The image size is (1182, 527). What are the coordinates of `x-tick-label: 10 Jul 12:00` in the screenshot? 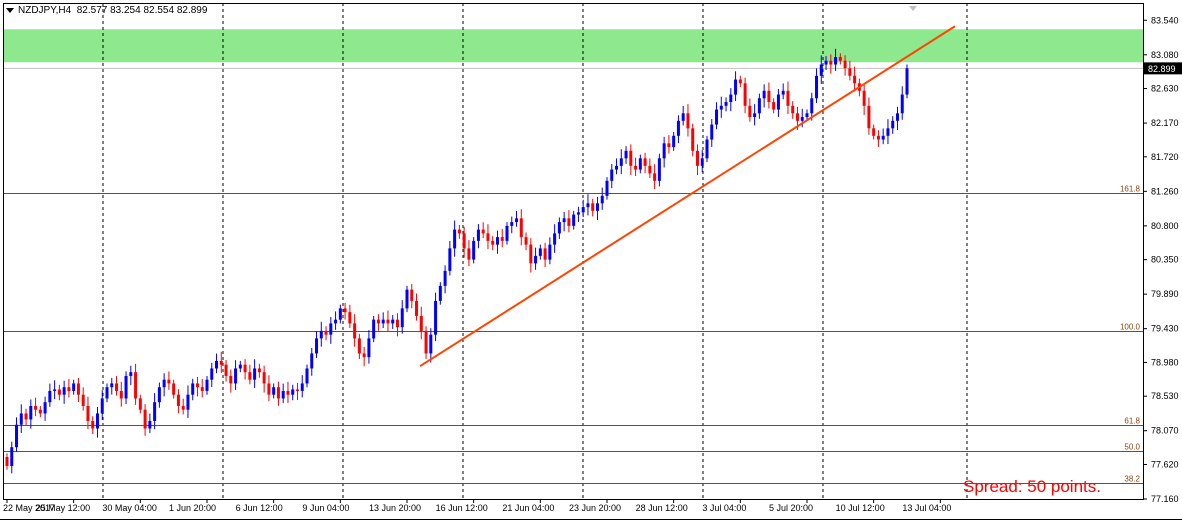 It's located at (860, 508).